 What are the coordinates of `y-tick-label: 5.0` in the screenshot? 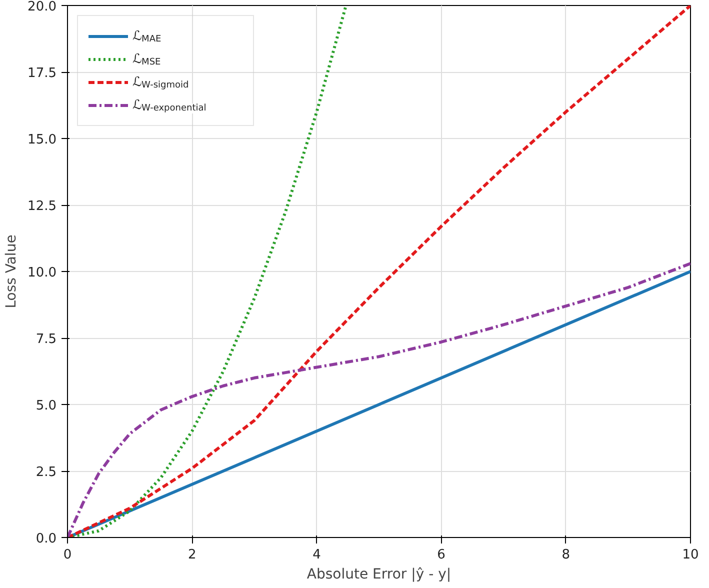 It's located at (46, 406).